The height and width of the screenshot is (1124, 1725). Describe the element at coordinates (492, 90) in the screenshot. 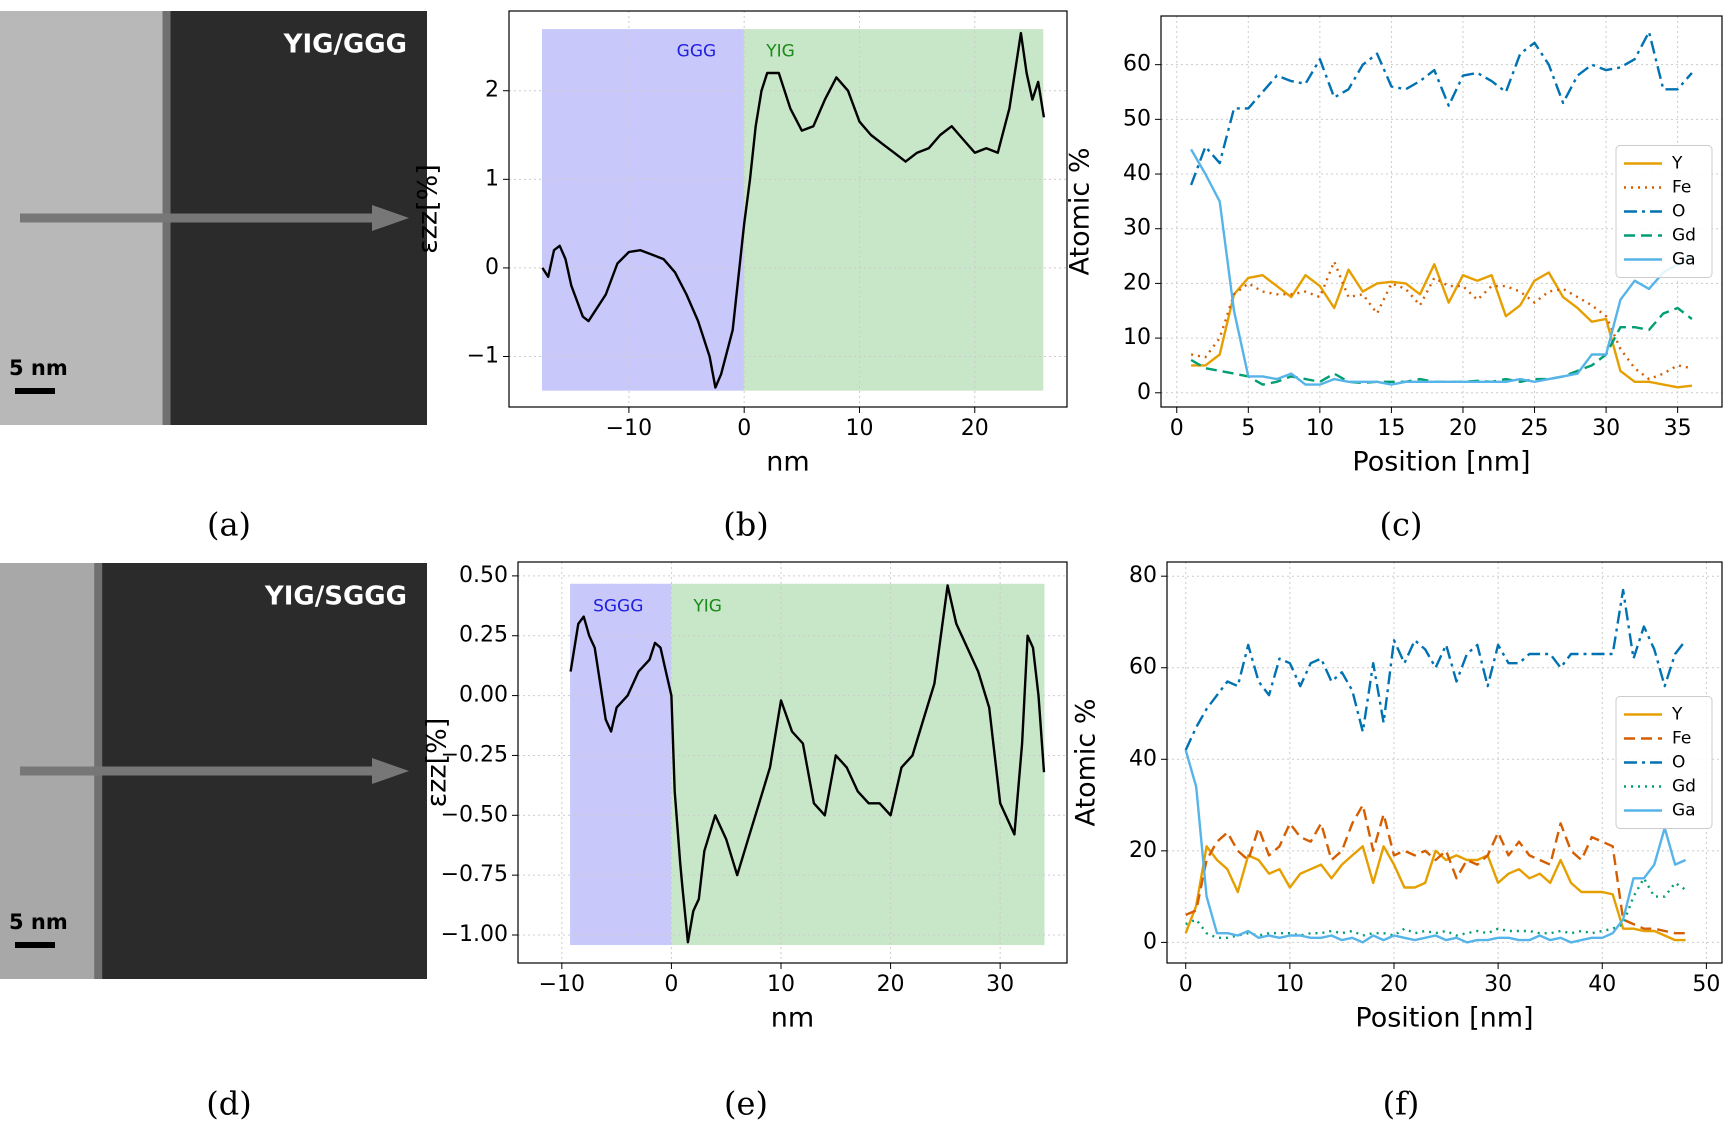

I see `y-tick-label: 2` at that location.